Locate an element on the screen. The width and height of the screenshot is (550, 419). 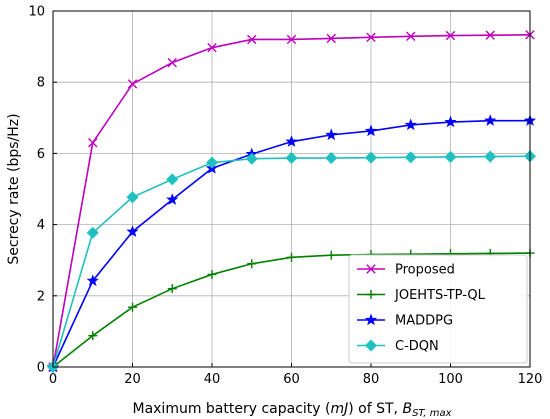
x-tick-label: 20 is located at coordinates (132, 379).